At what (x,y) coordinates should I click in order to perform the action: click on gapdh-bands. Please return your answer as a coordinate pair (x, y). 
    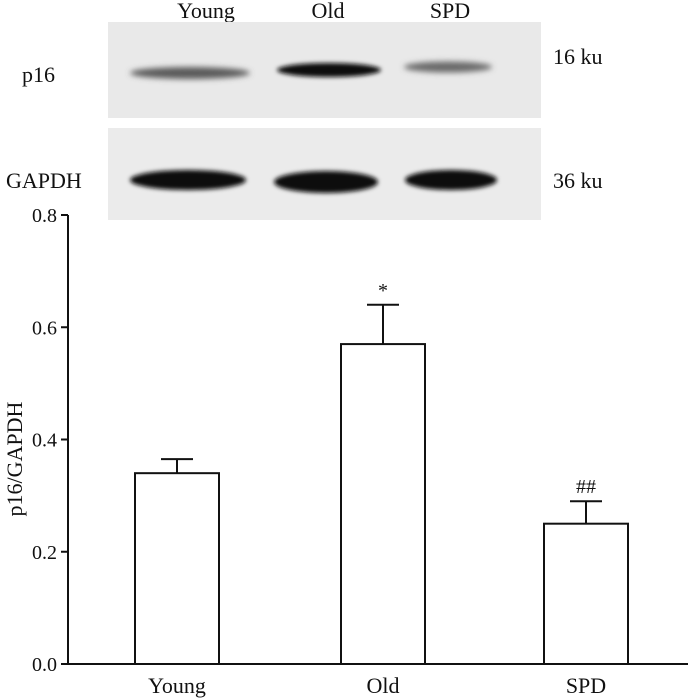
    Looking at the image, I should click on (313, 181).